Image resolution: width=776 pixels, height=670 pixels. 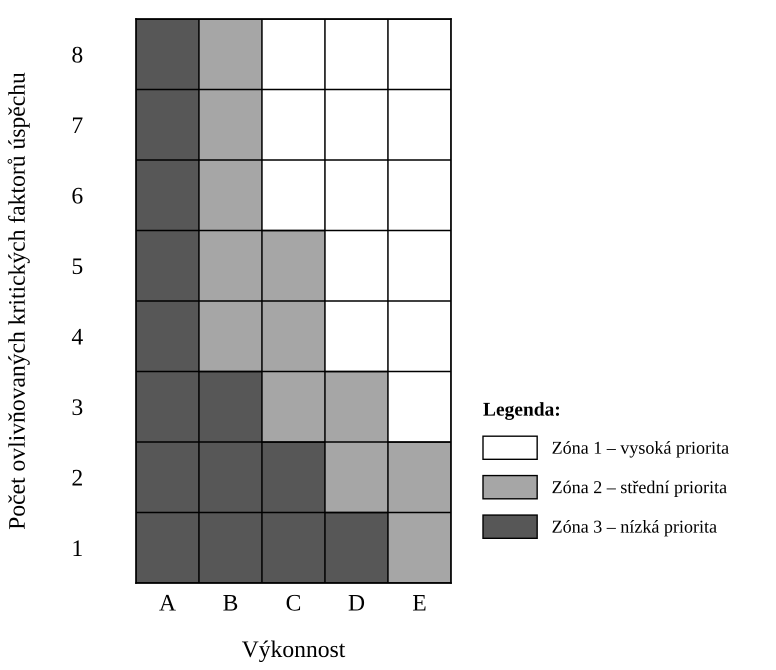 I want to click on legend-label: Zóna 2 – střední priorita, so click(x=639, y=488).